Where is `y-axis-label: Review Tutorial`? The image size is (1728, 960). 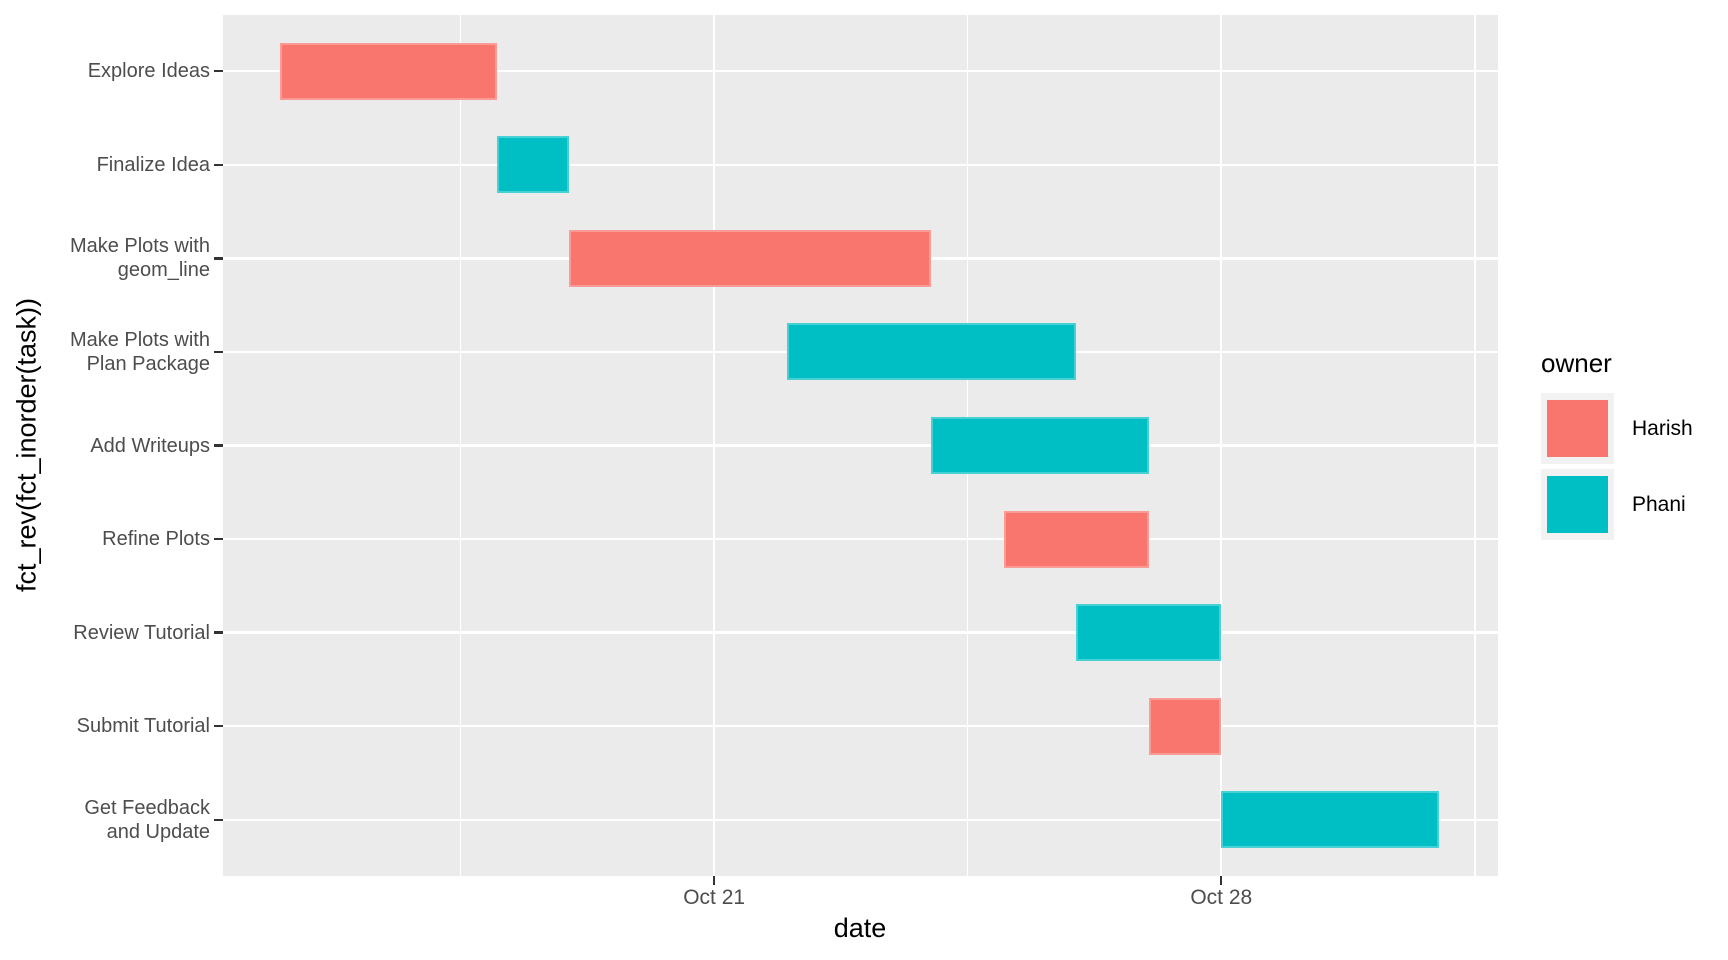
y-axis-label: Review Tutorial is located at coordinates (105, 633).